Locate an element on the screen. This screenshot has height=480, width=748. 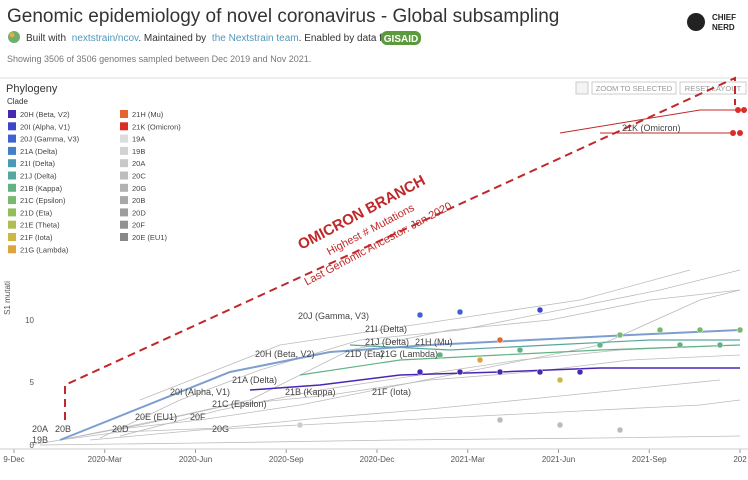
clade-label: 21G (Lambda) is located at coordinates (409, 354).